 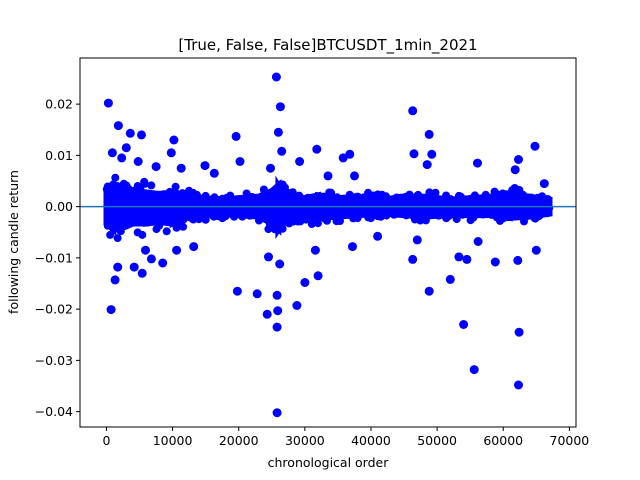 What do you see at coordinates (54, 257) in the screenshot?
I see `y-tick-label: −0.01` at bounding box center [54, 257].